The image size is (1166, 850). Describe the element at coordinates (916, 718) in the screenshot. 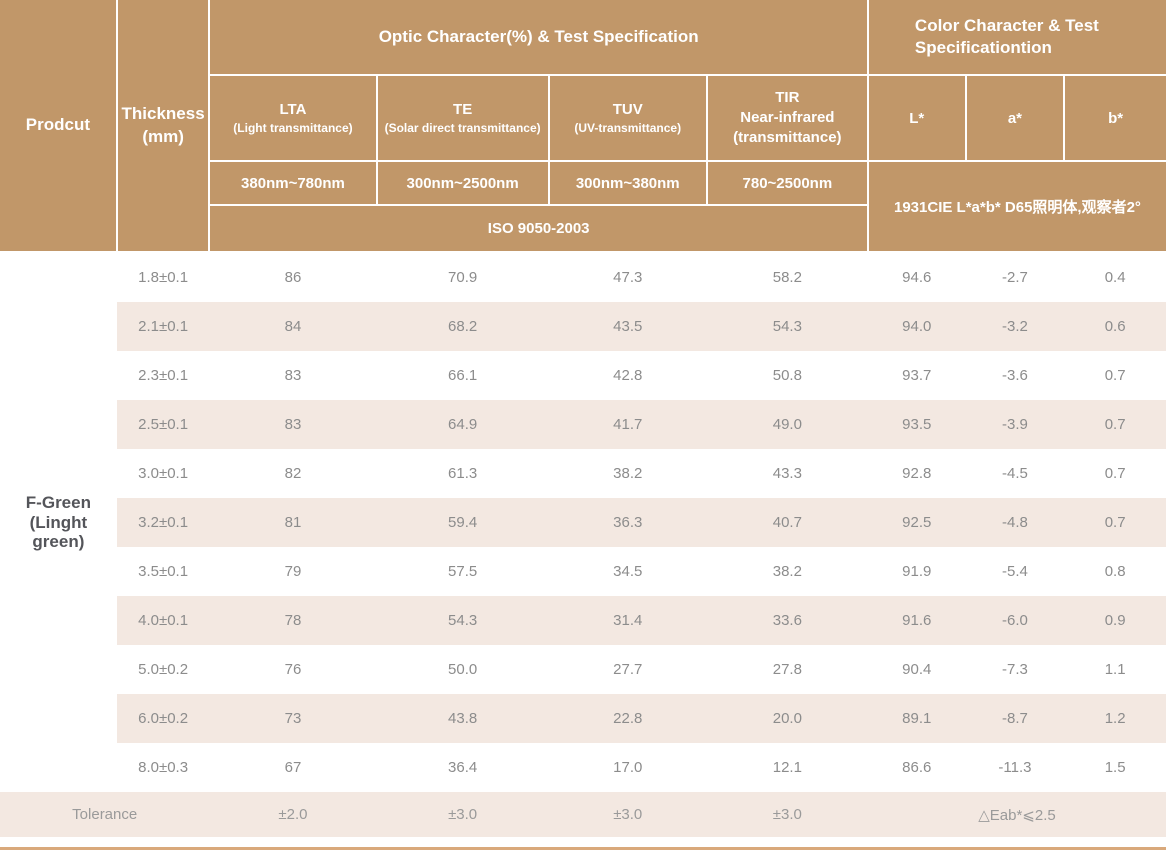

I see `data-value: 89.1` at that location.